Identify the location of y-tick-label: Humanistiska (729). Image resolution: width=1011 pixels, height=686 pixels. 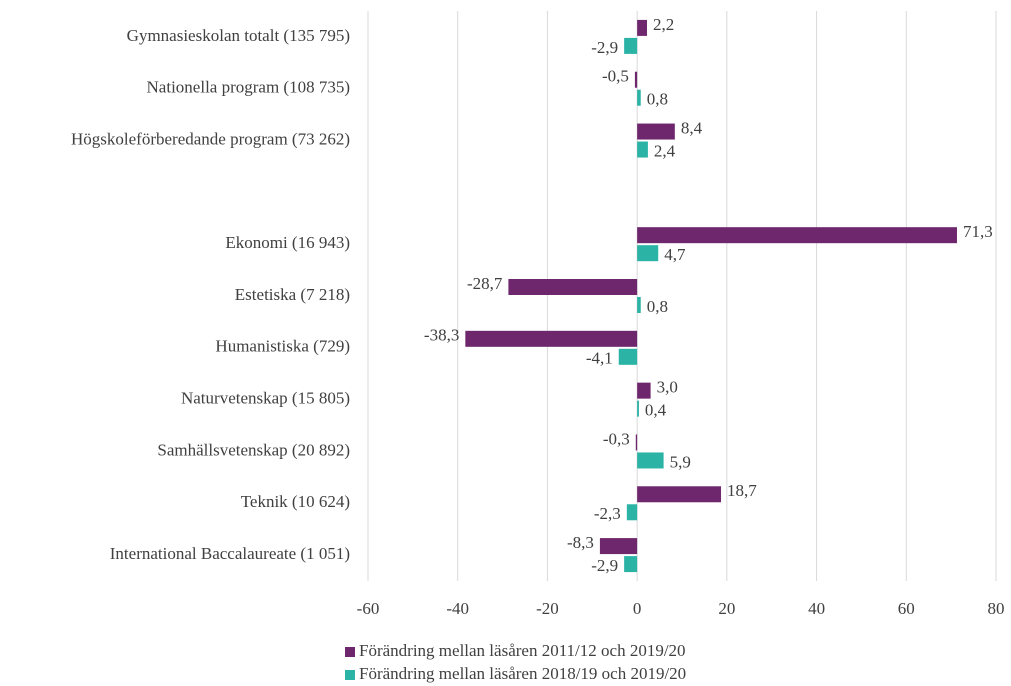
(282, 346).